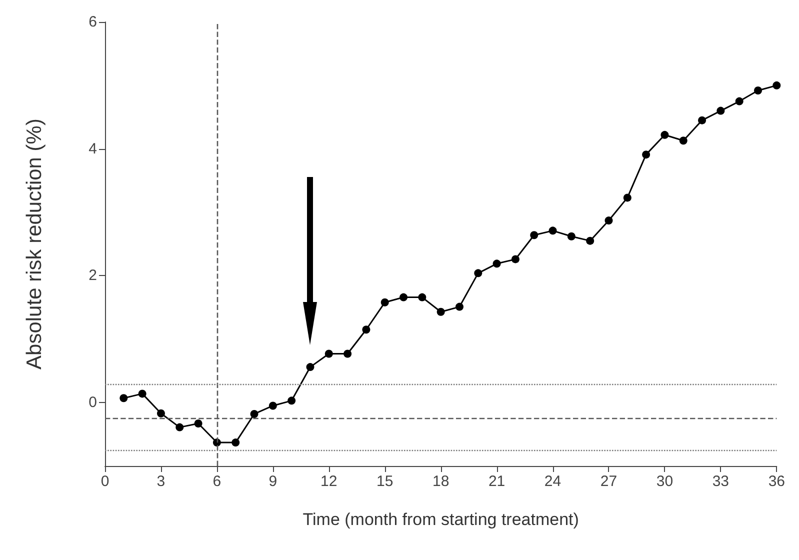 The image size is (799, 560). What do you see at coordinates (92, 275) in the screenshot?
I see `y-tick-label: 2` at bounding box center [92, 275].